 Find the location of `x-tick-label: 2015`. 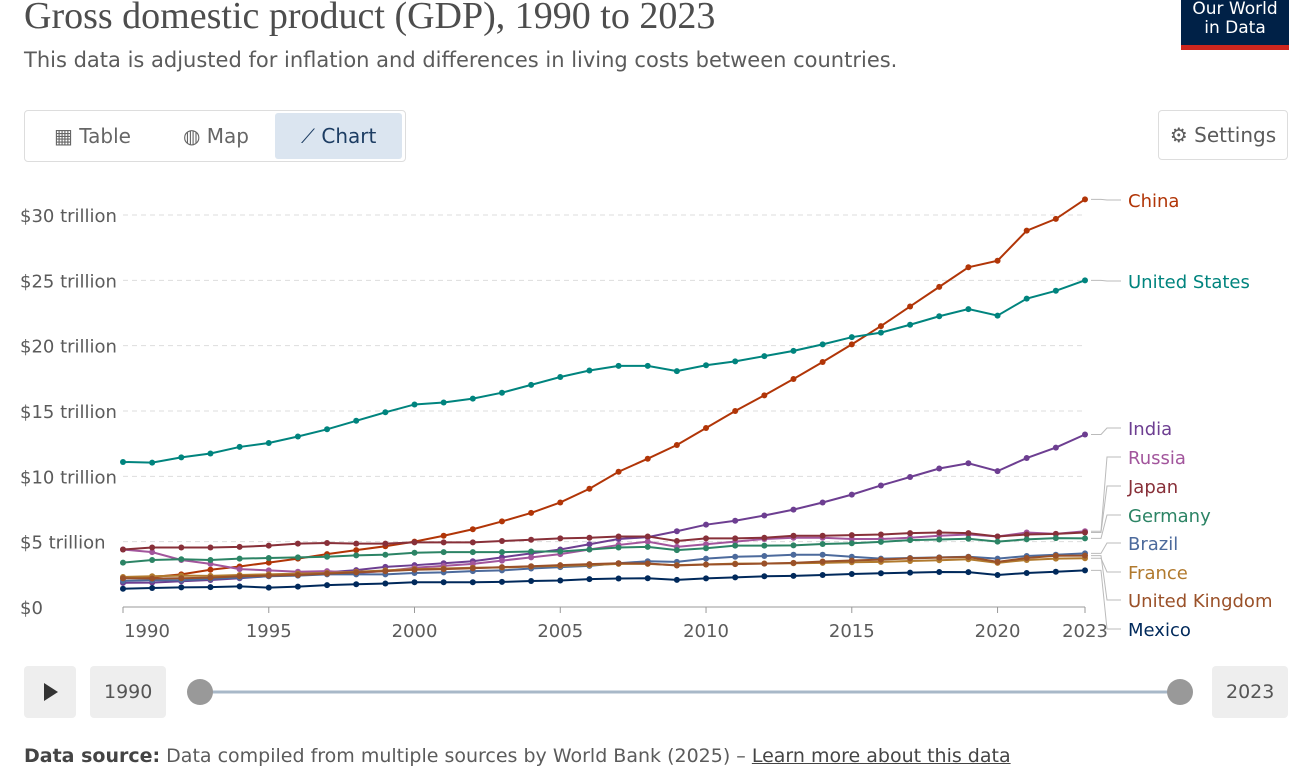

x-tick-label: 2015 is located at coordinates (852, 631).